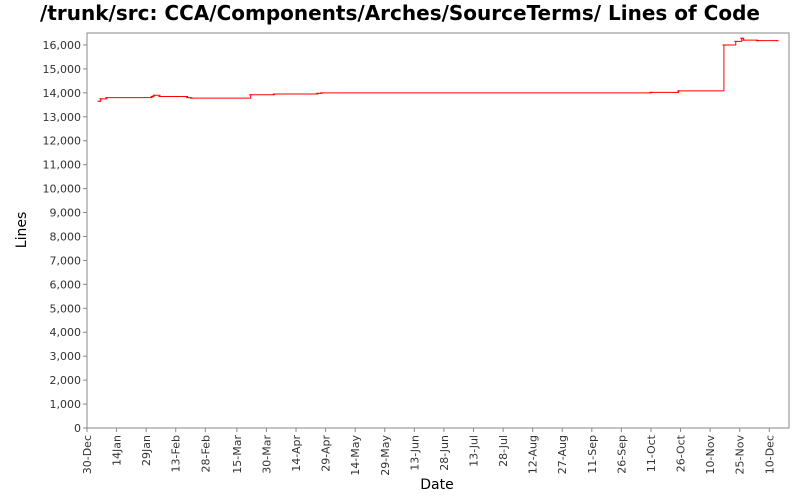 This screenshot has width=800, height=500. I want to click on y-tick-label: 13,000, so click(62, 117).